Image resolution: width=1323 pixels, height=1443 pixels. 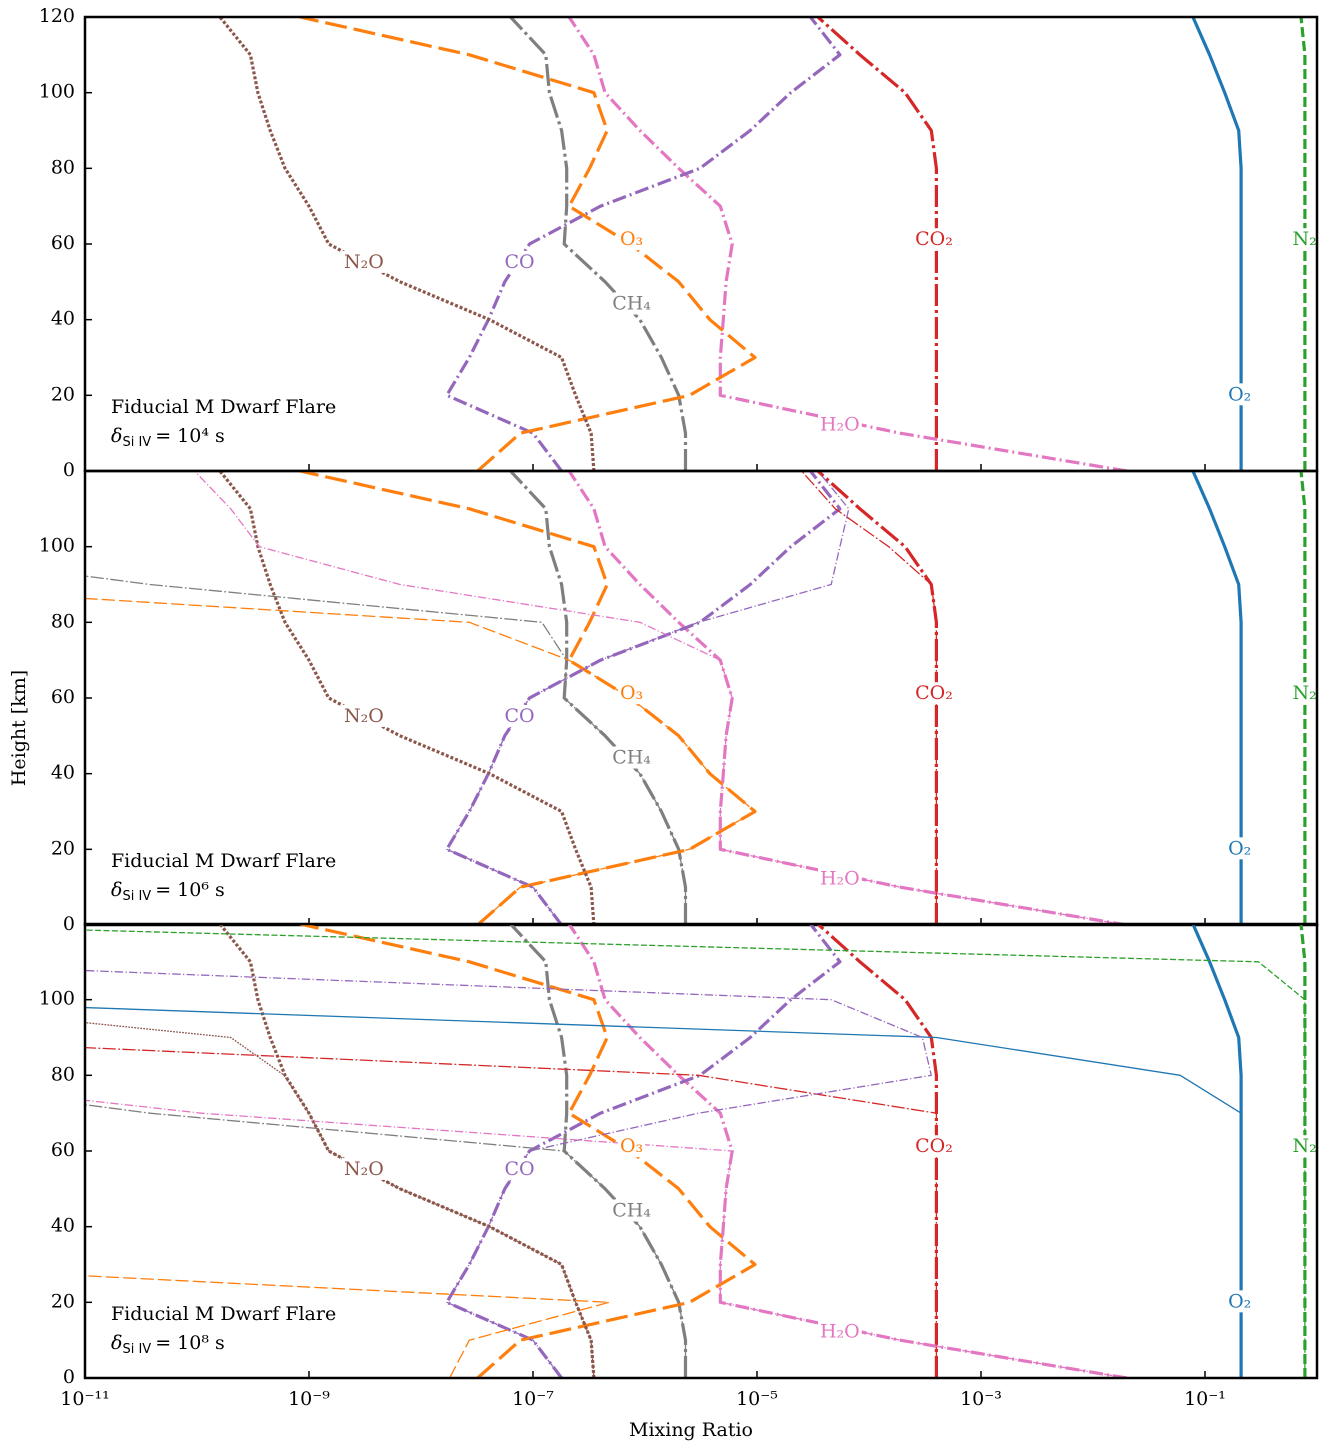 What do you see at coordinates (190, 890) in the screenshot?
I see `annotation-value: = 10⁶ s` at bounding box center [190, 890].